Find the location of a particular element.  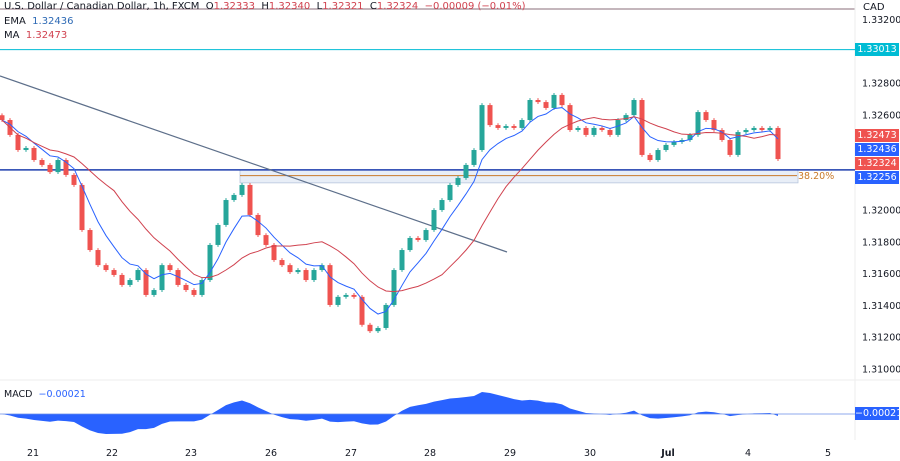

ma-label: MA is located at coordinates (12, 35).